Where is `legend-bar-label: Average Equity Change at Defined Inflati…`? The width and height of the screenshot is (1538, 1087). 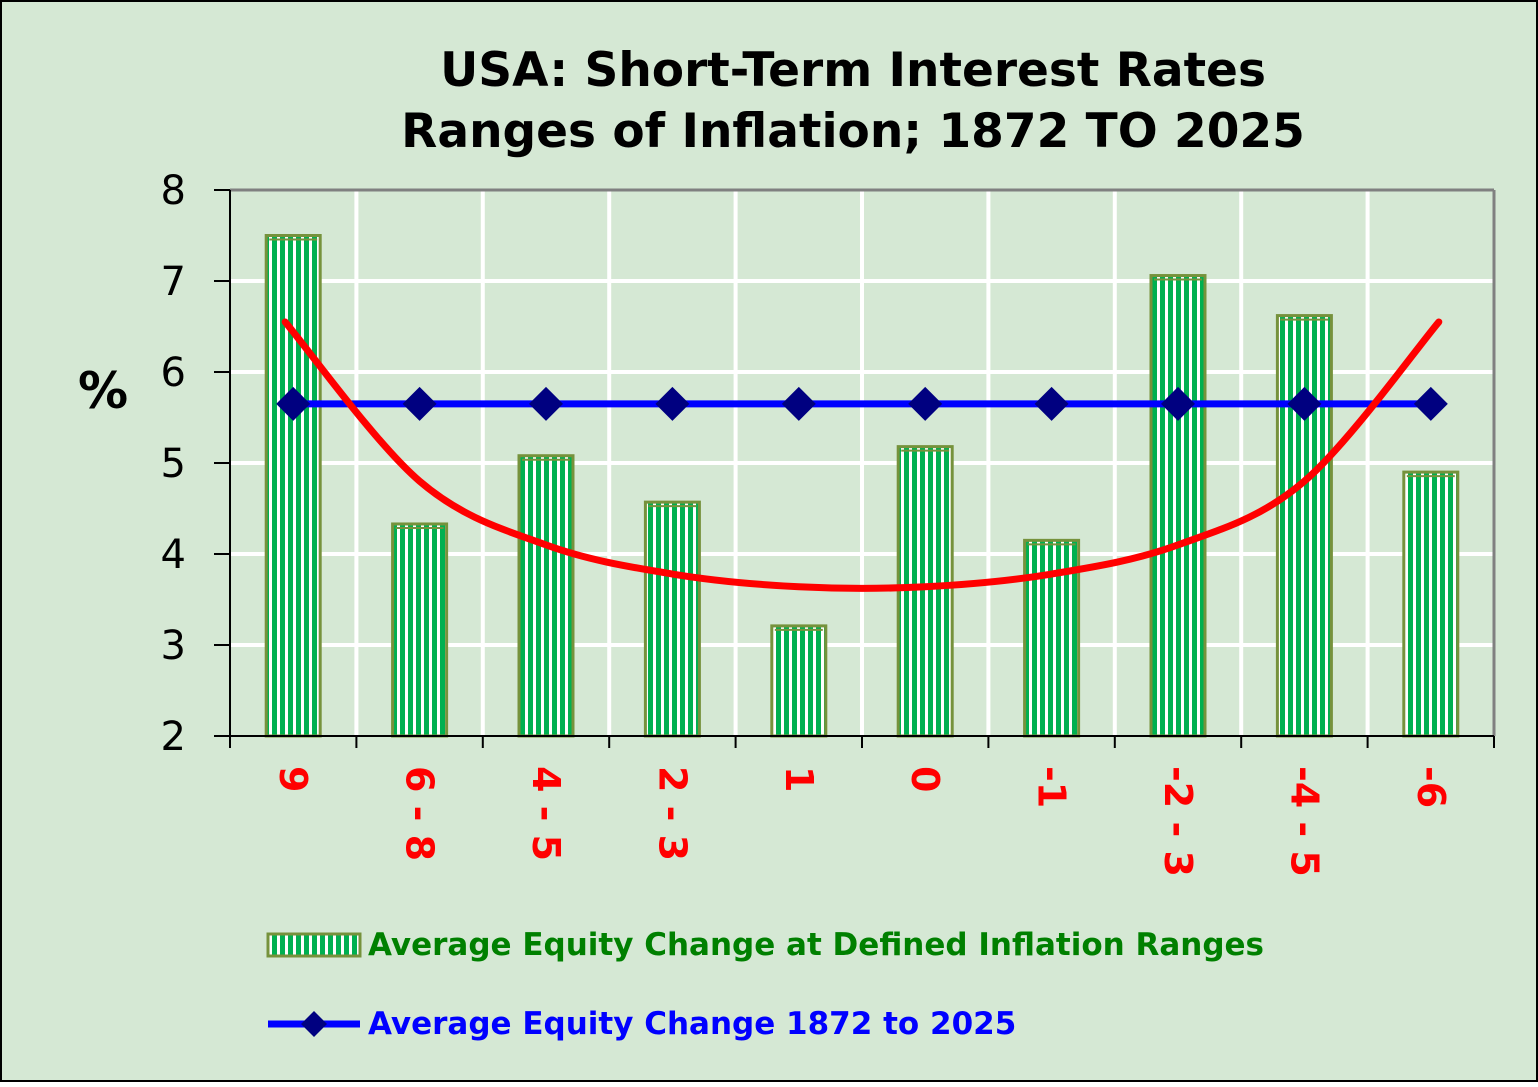 legend-bar-label: Average Equity Change at Defined Inflati… is located at coordinates (816, 945).